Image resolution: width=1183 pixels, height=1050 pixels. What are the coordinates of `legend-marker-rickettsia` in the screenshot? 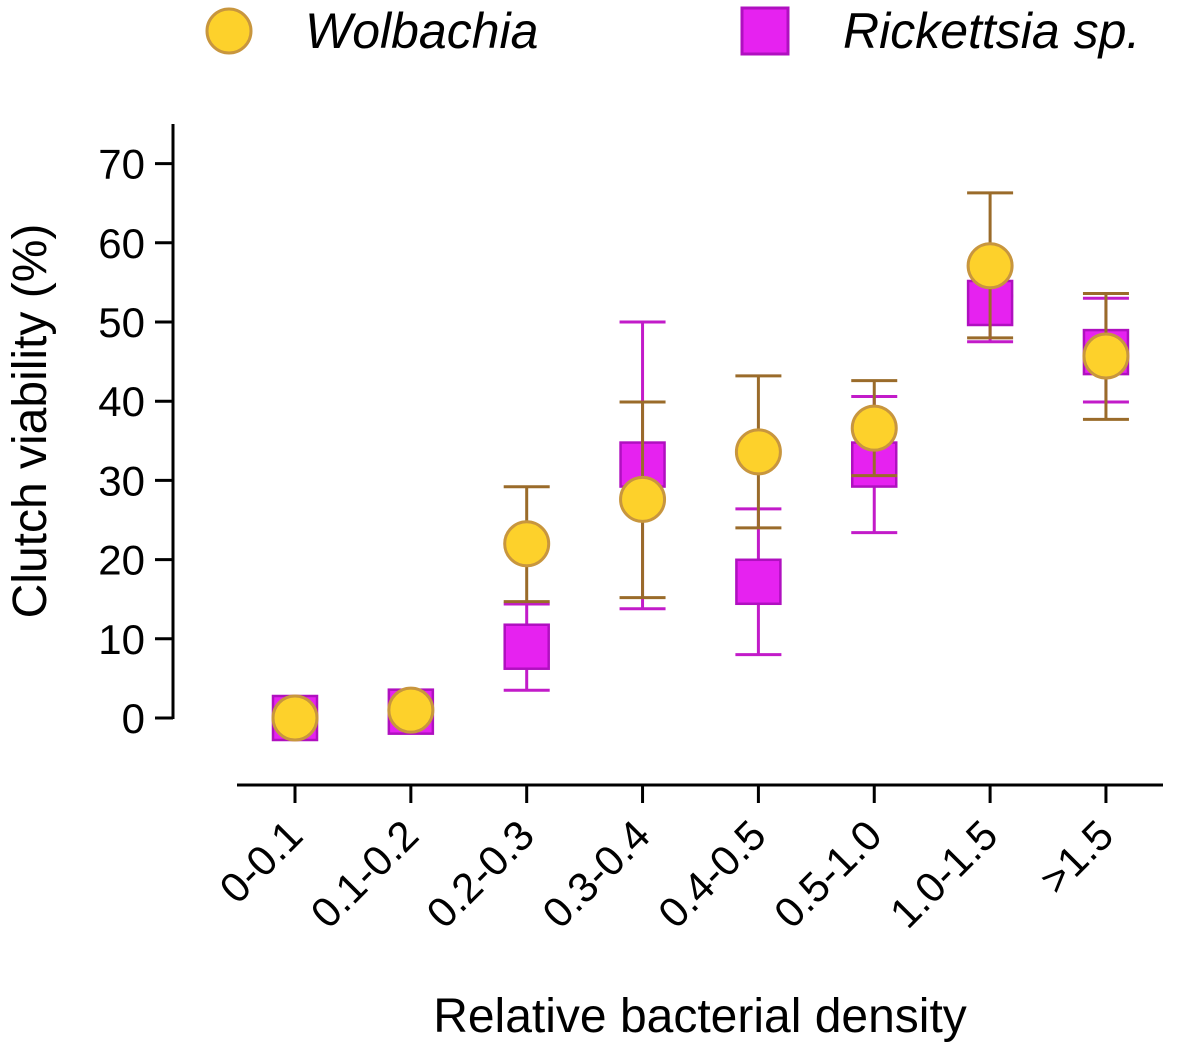 It's located at (765, 31).